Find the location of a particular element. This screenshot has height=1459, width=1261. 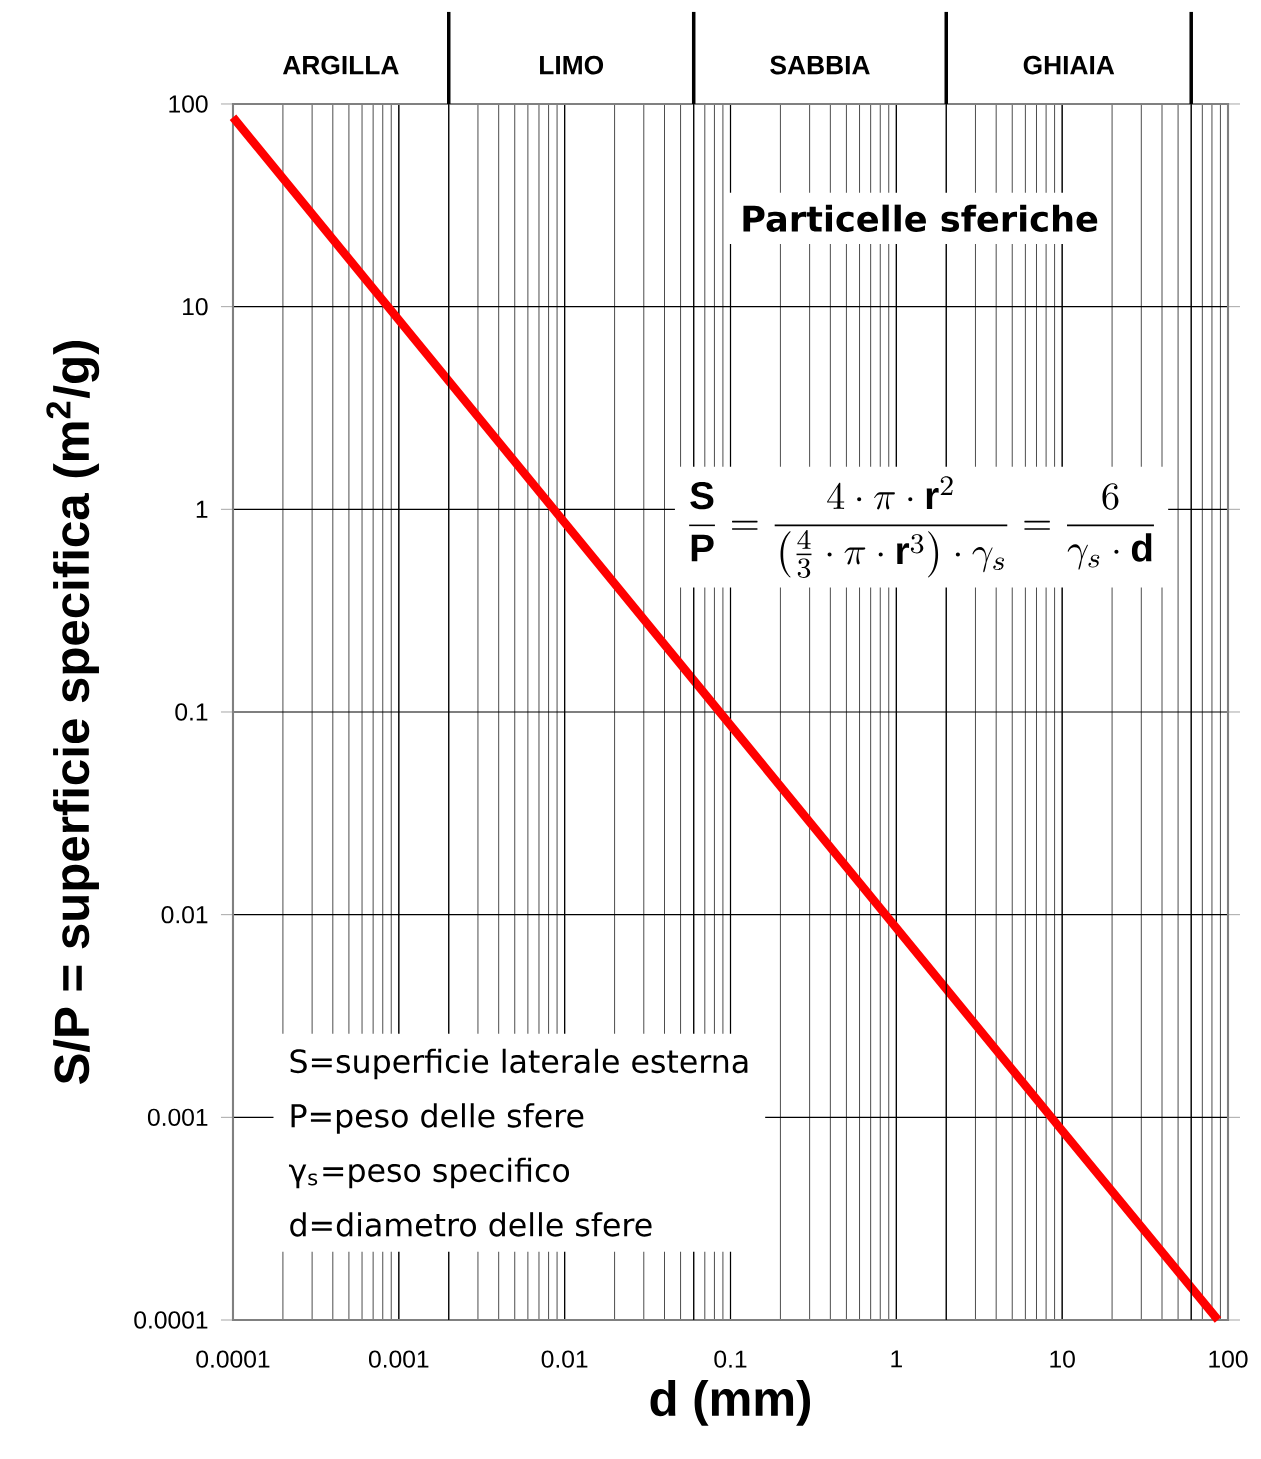

x-tick-label: 10 is located at coordinates (1062, 1359).